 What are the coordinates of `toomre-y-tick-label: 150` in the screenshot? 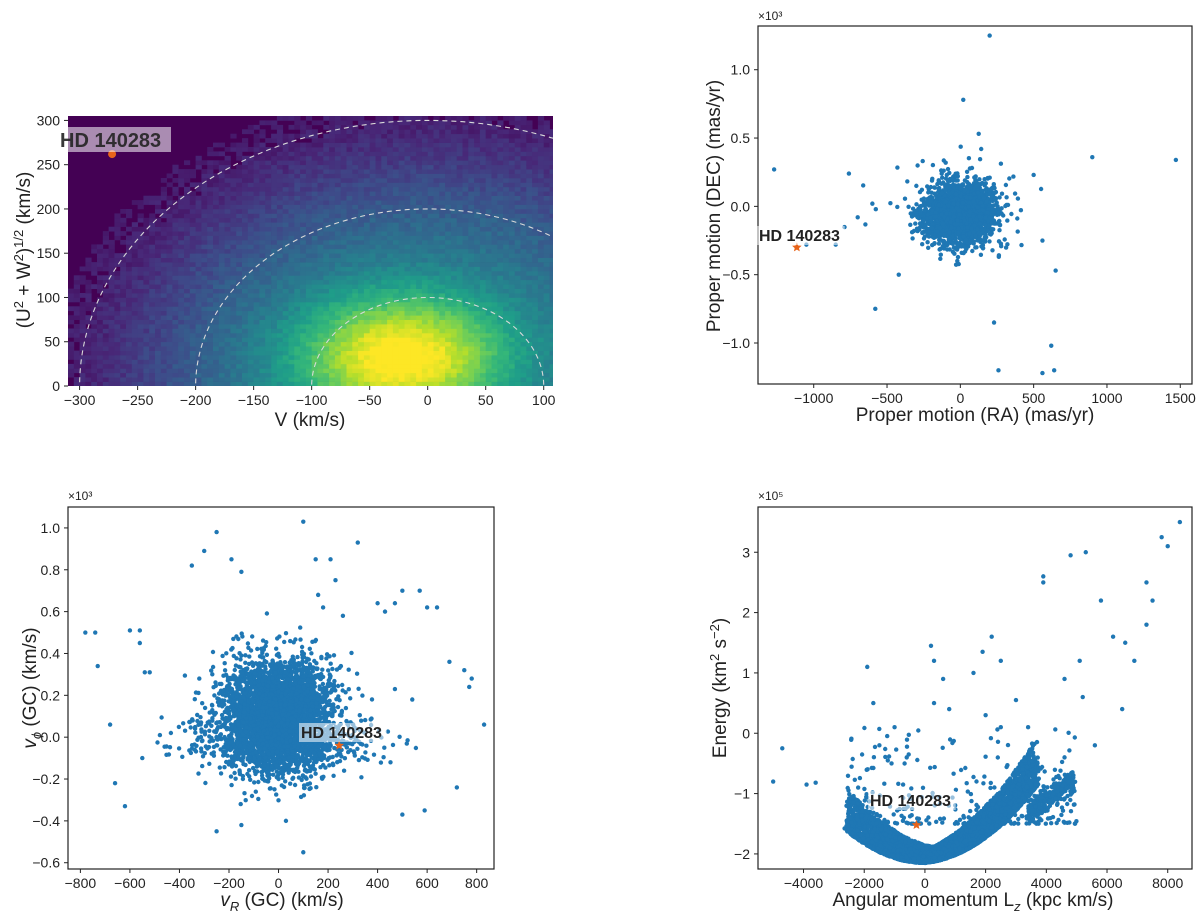 It's located at (49, 253).